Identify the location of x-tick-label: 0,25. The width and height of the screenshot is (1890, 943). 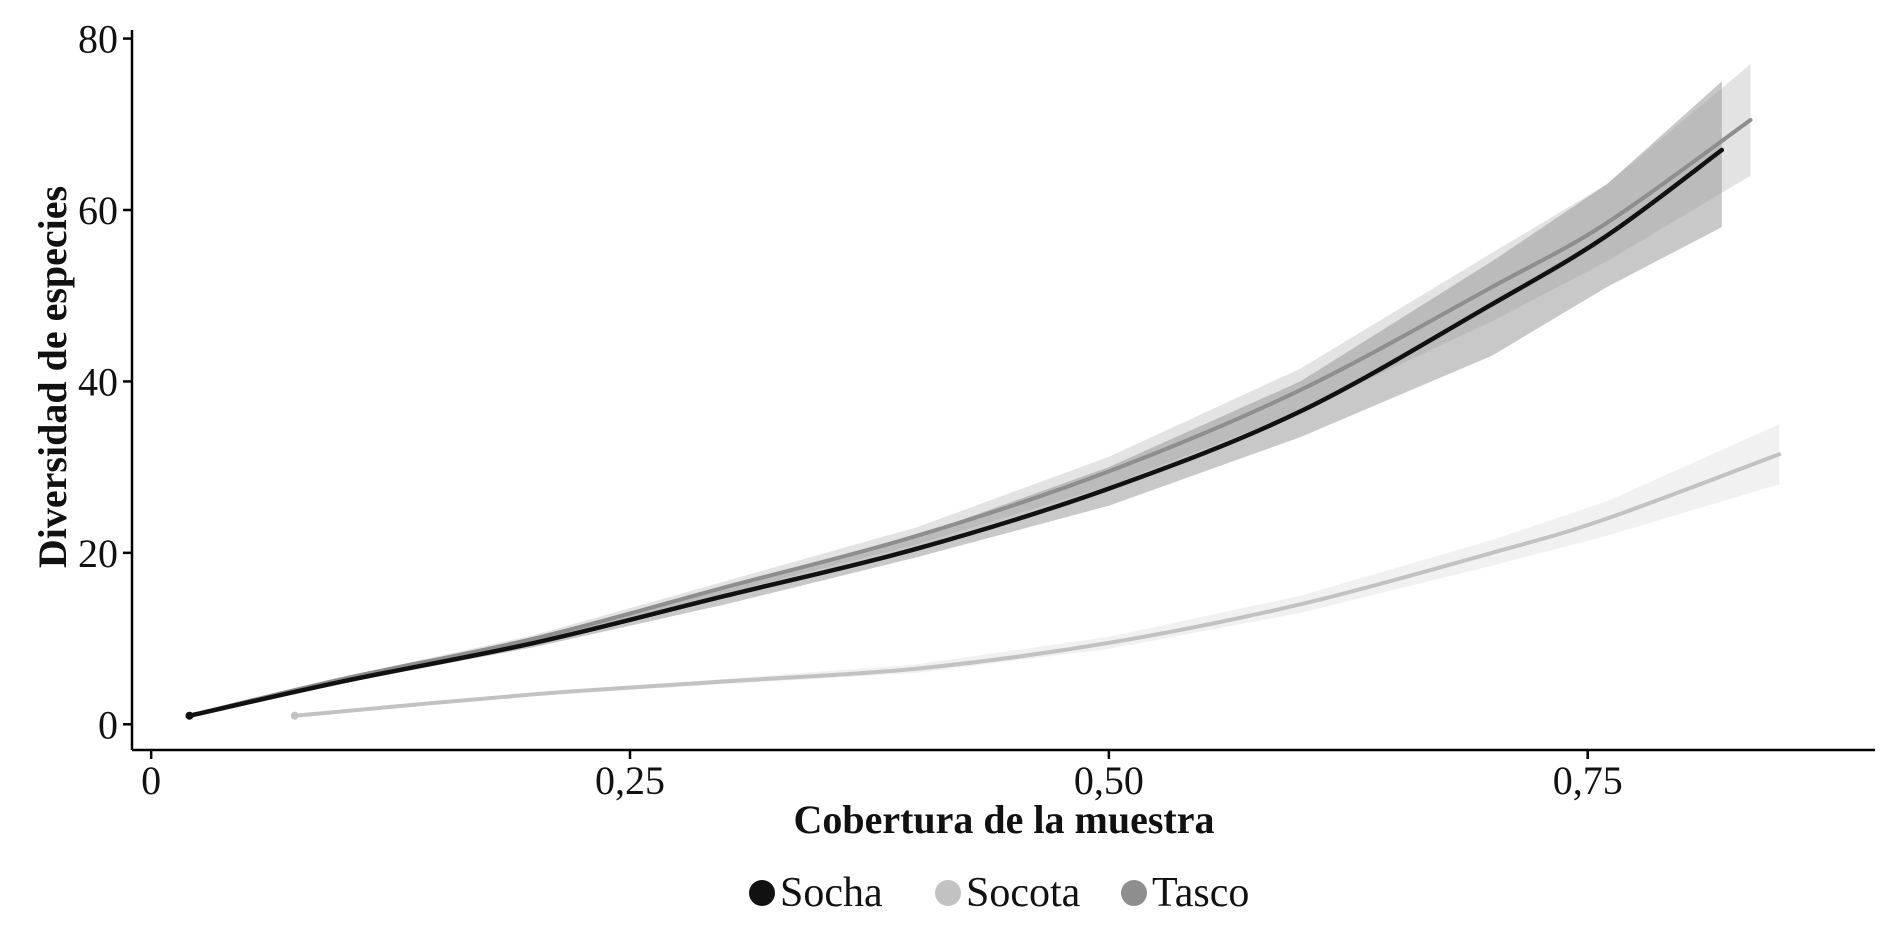
(630, 780).